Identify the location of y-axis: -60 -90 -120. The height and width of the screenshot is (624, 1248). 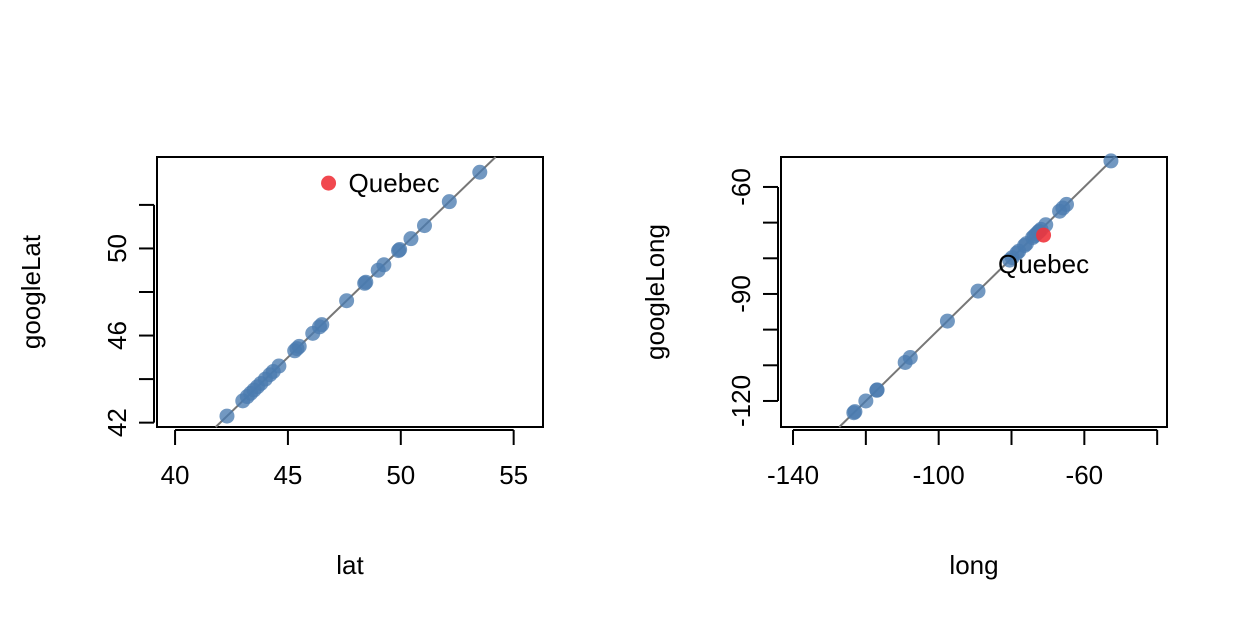
(752, 297).